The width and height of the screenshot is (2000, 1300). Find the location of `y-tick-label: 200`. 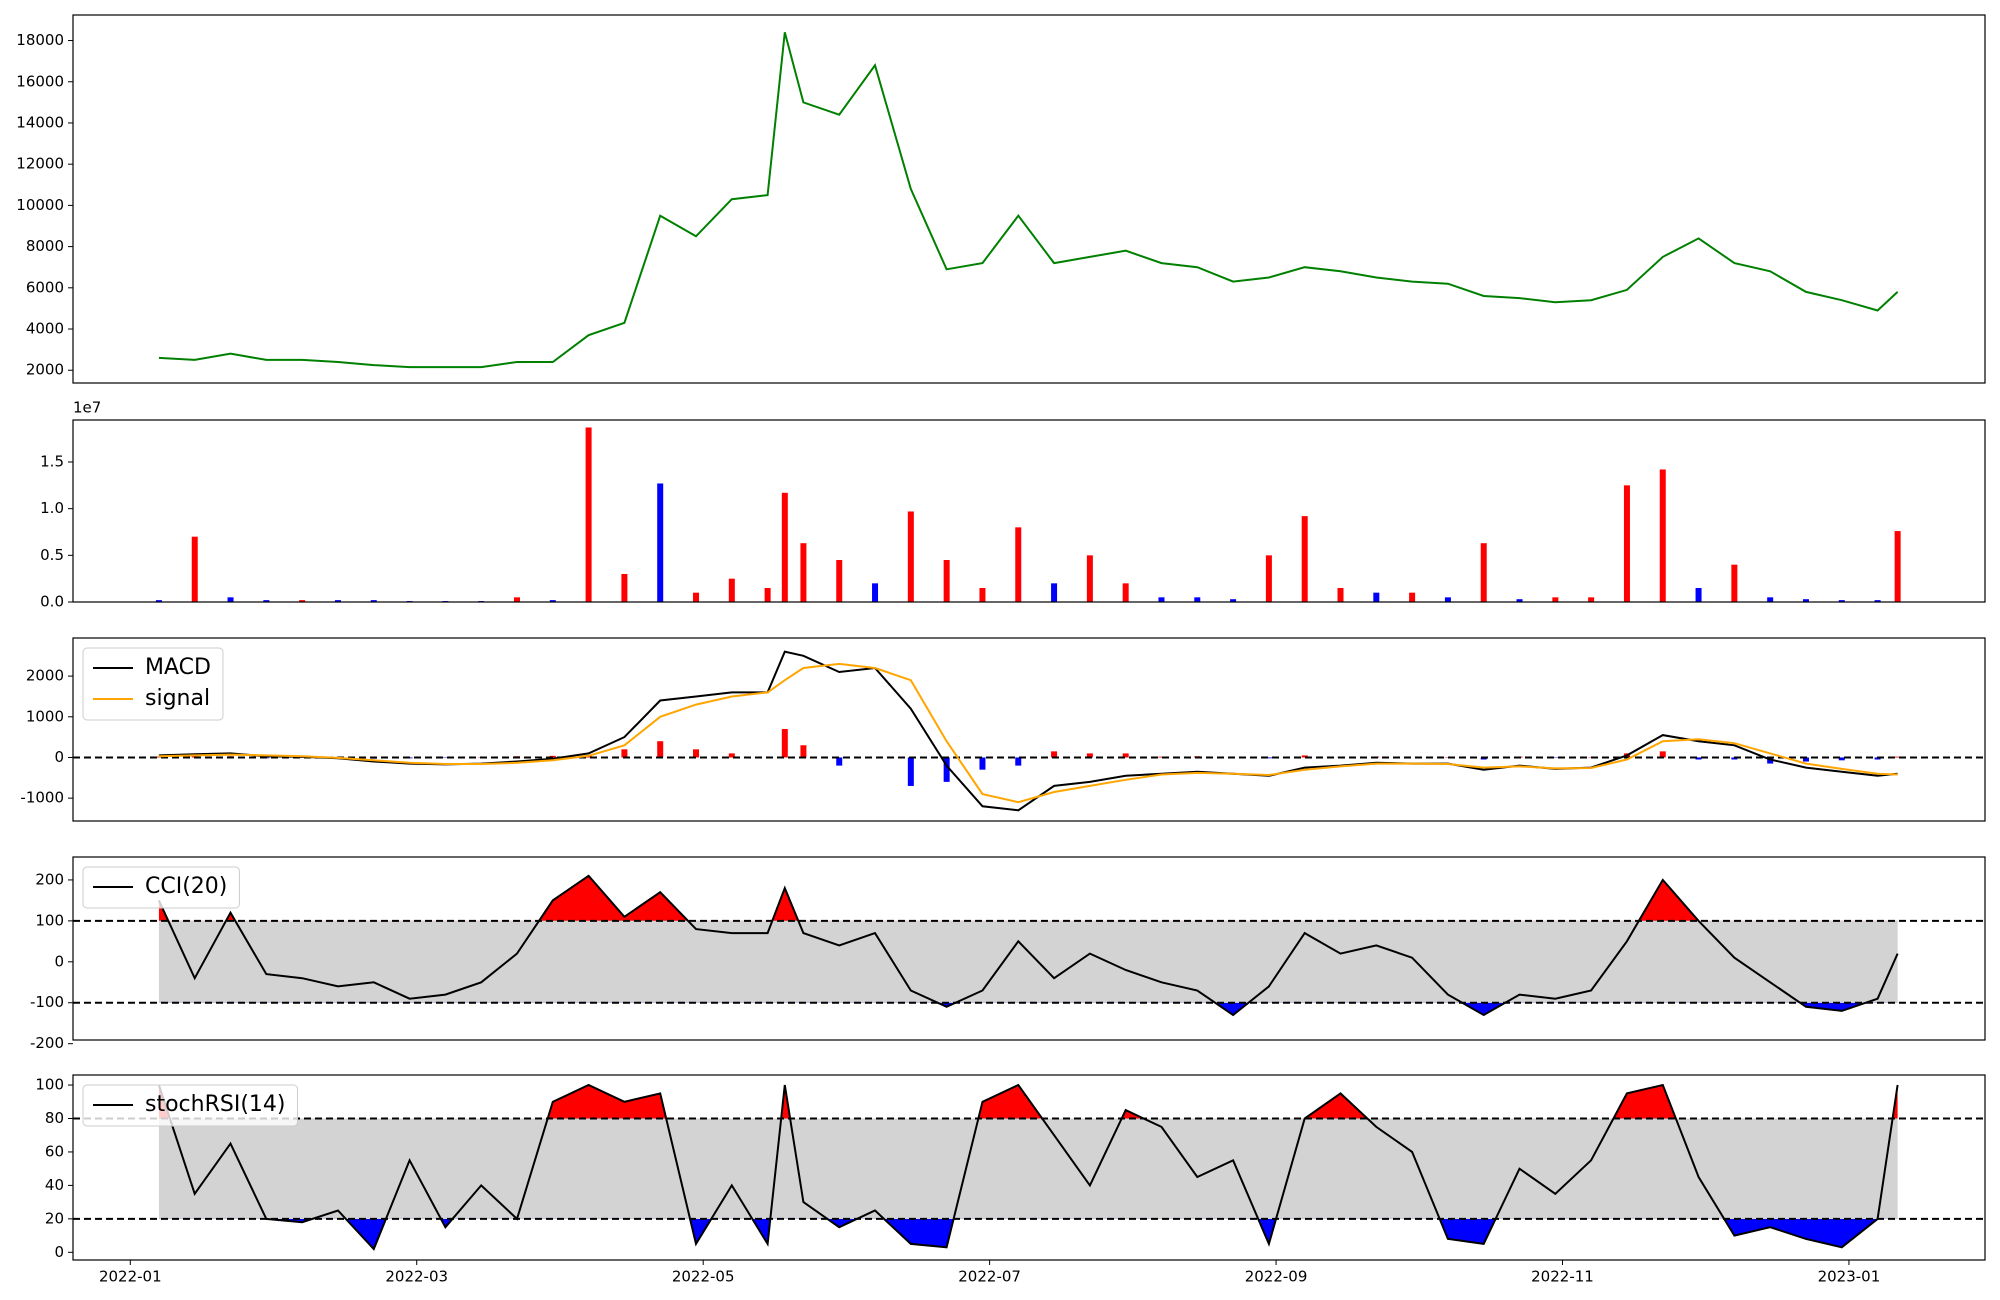

y-tick-label: 200 is located at coordinates (49, 879).